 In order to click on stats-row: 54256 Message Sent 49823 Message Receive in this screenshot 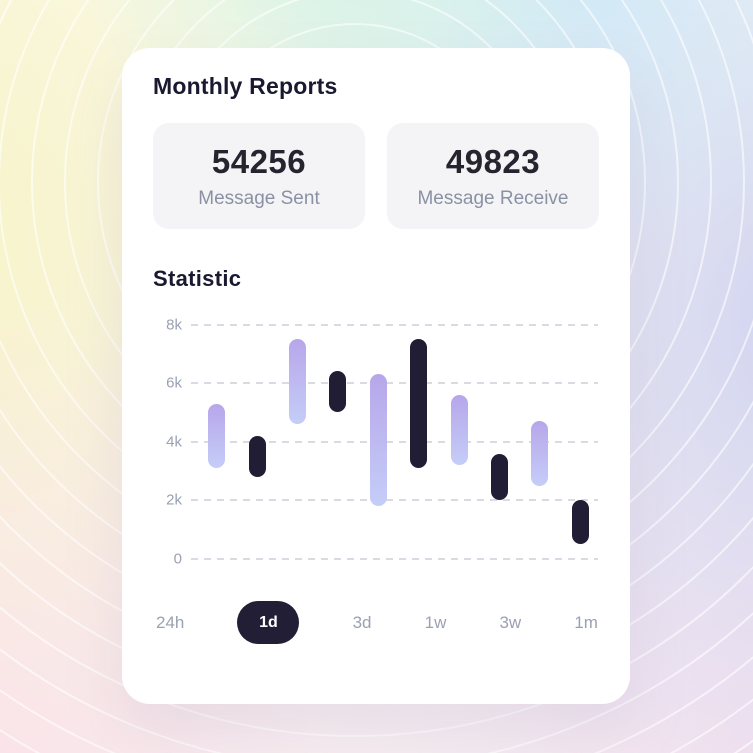, I will do `click(376, 176)`.